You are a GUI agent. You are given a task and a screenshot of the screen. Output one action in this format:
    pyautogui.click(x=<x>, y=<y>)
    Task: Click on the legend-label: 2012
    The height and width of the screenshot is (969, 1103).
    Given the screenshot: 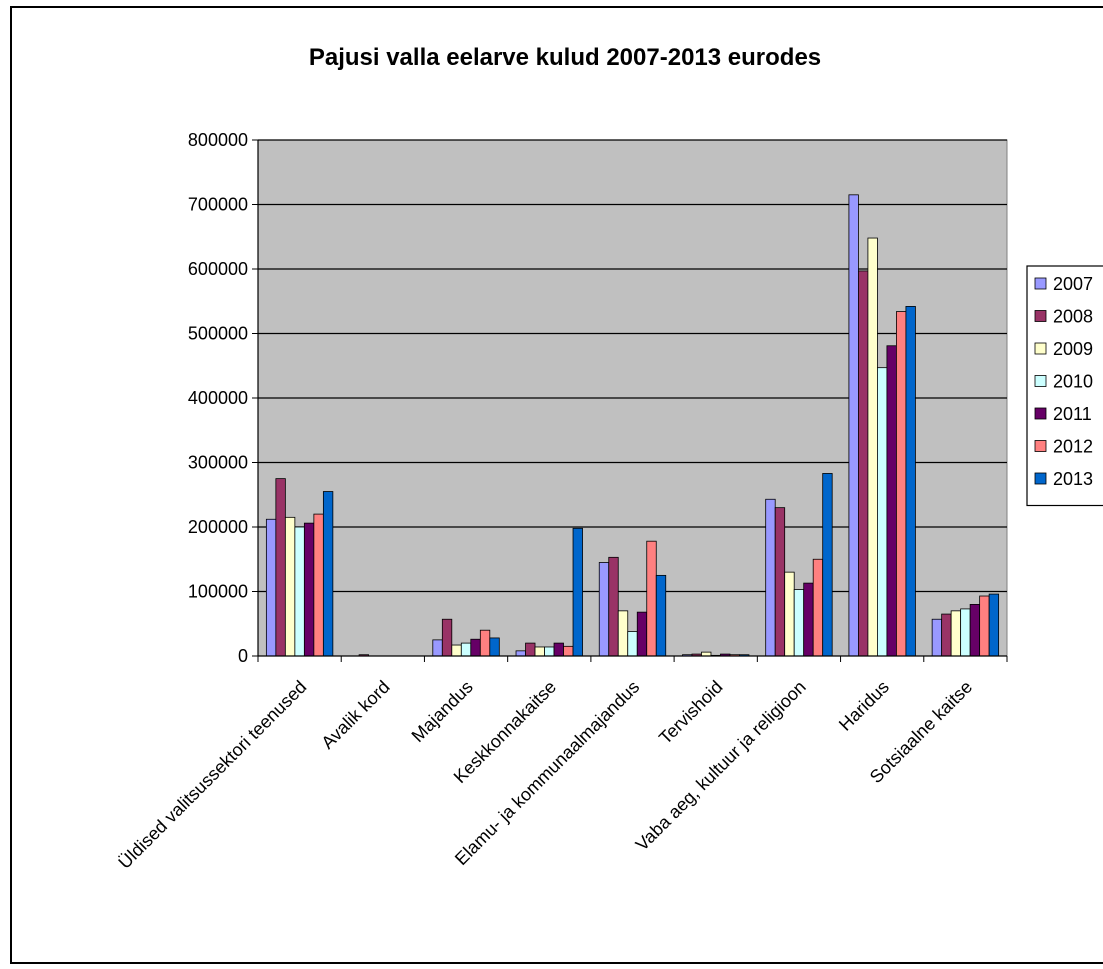 What is the action you would take?
    pyautogui.click(x=1073, y=447)
    